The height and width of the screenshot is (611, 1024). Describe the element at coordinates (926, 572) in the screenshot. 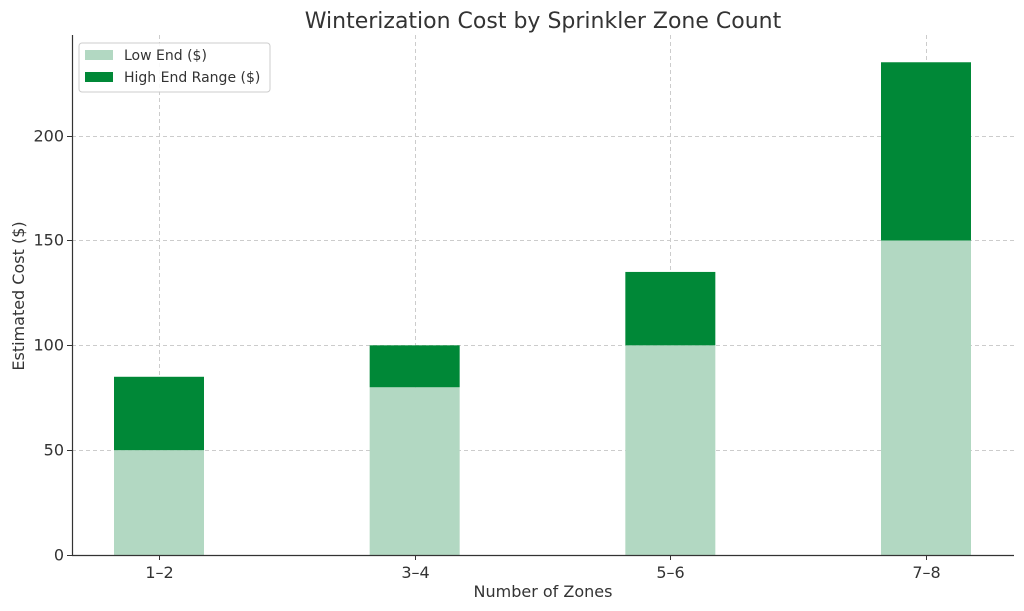

I see `x-tick-label: 7–8` at that location.